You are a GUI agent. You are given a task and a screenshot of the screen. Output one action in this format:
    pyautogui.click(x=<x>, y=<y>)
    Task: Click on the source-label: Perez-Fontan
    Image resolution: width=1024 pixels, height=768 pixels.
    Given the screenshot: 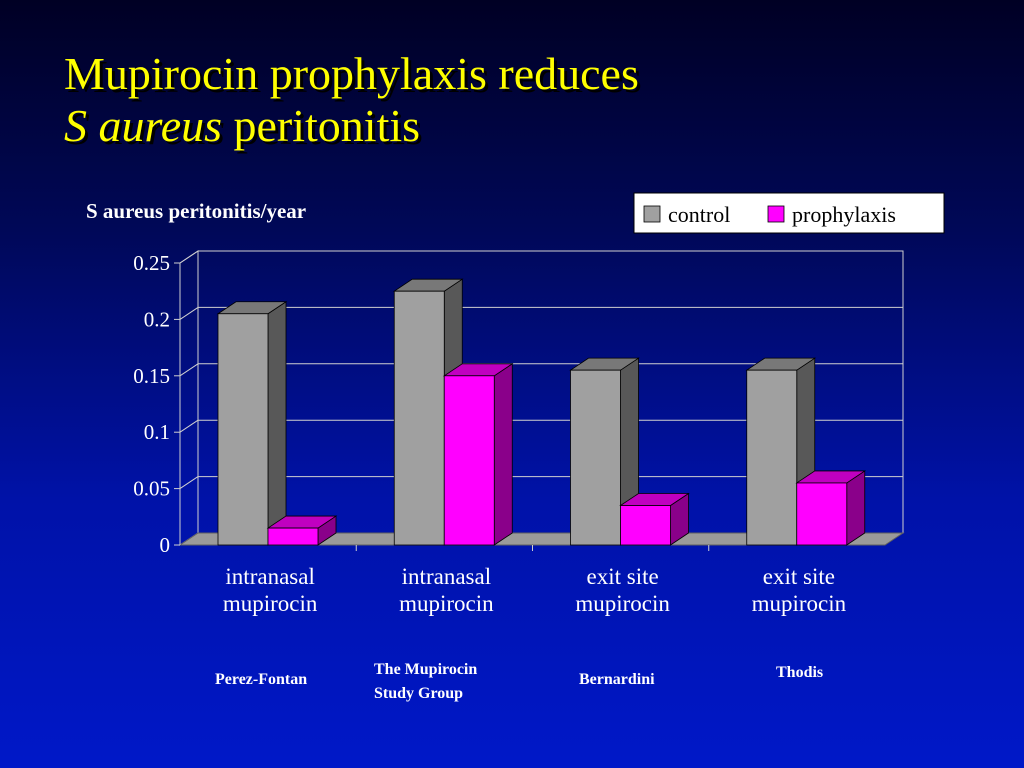 What is the action you would take?
    pyautogui.click(x=261, y=680)
    